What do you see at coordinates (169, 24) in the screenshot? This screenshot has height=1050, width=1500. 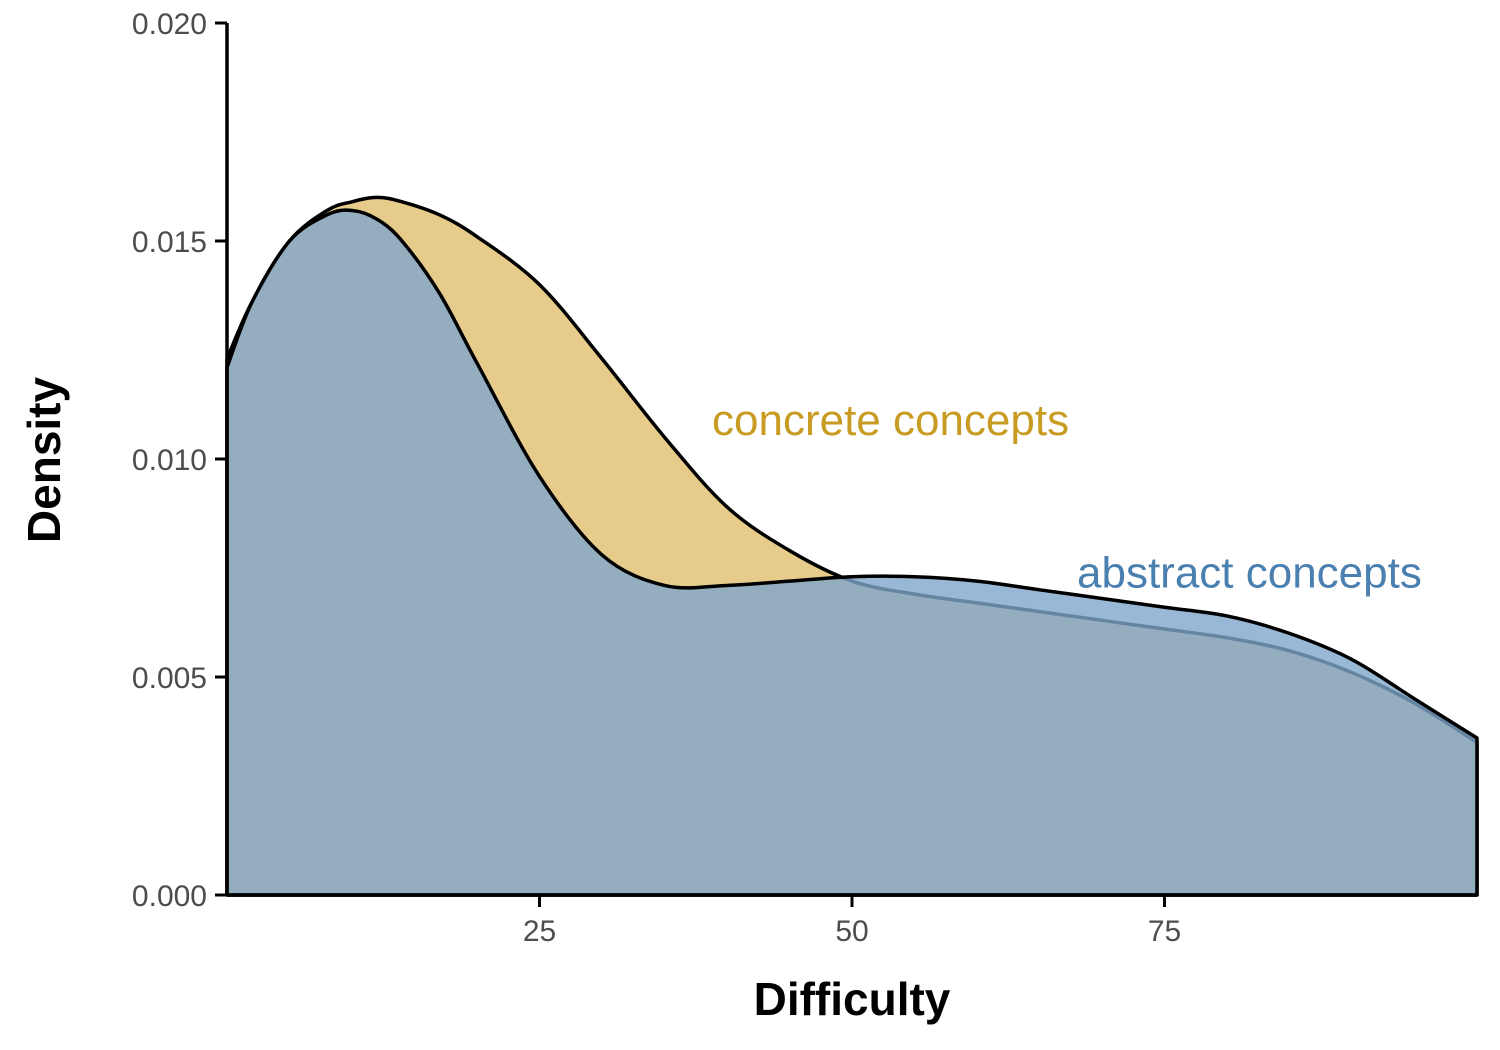 I see `y-tick-label: 0.020` at bounding box center [169, 24].